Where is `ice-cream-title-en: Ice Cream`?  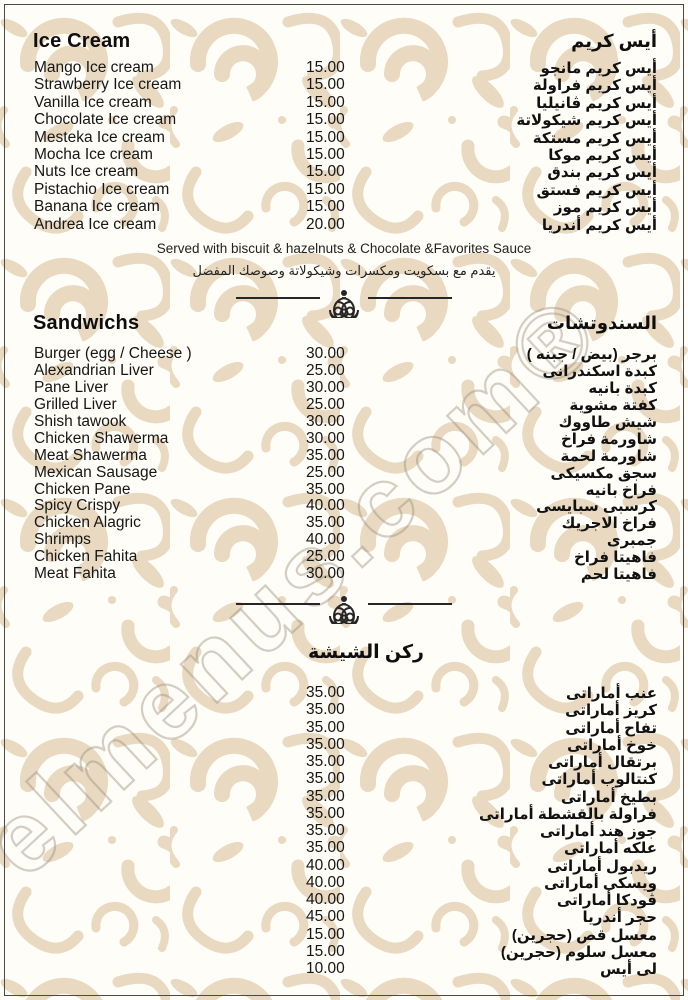 ice-cream-title-en: Ice Cream is located at coordinates (82, 41).